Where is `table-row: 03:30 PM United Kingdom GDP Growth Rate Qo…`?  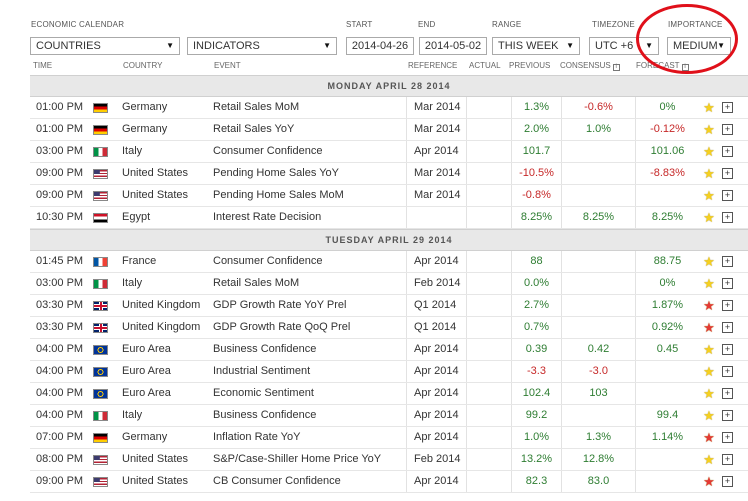
table-row: 03:30 PM United Kingdom GDP Growth Rate Qo… is located at coordinates (389, 328).